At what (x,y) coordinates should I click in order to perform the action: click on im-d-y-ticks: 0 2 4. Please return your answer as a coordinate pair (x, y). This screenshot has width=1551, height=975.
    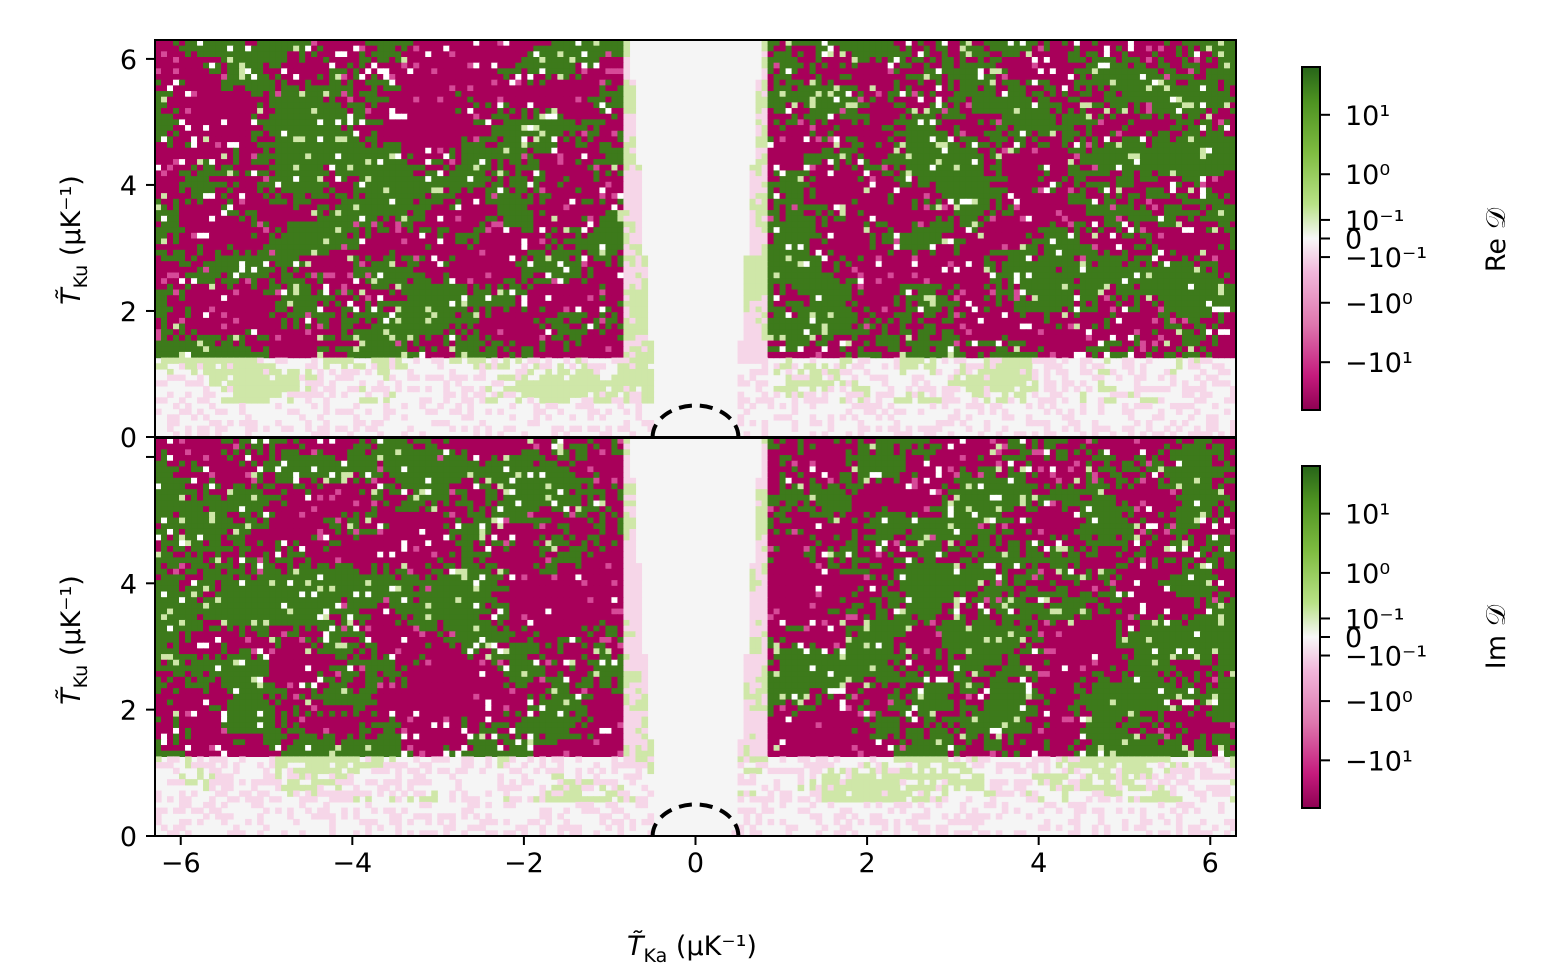
    Looking at the image, I should click on (137, 655).